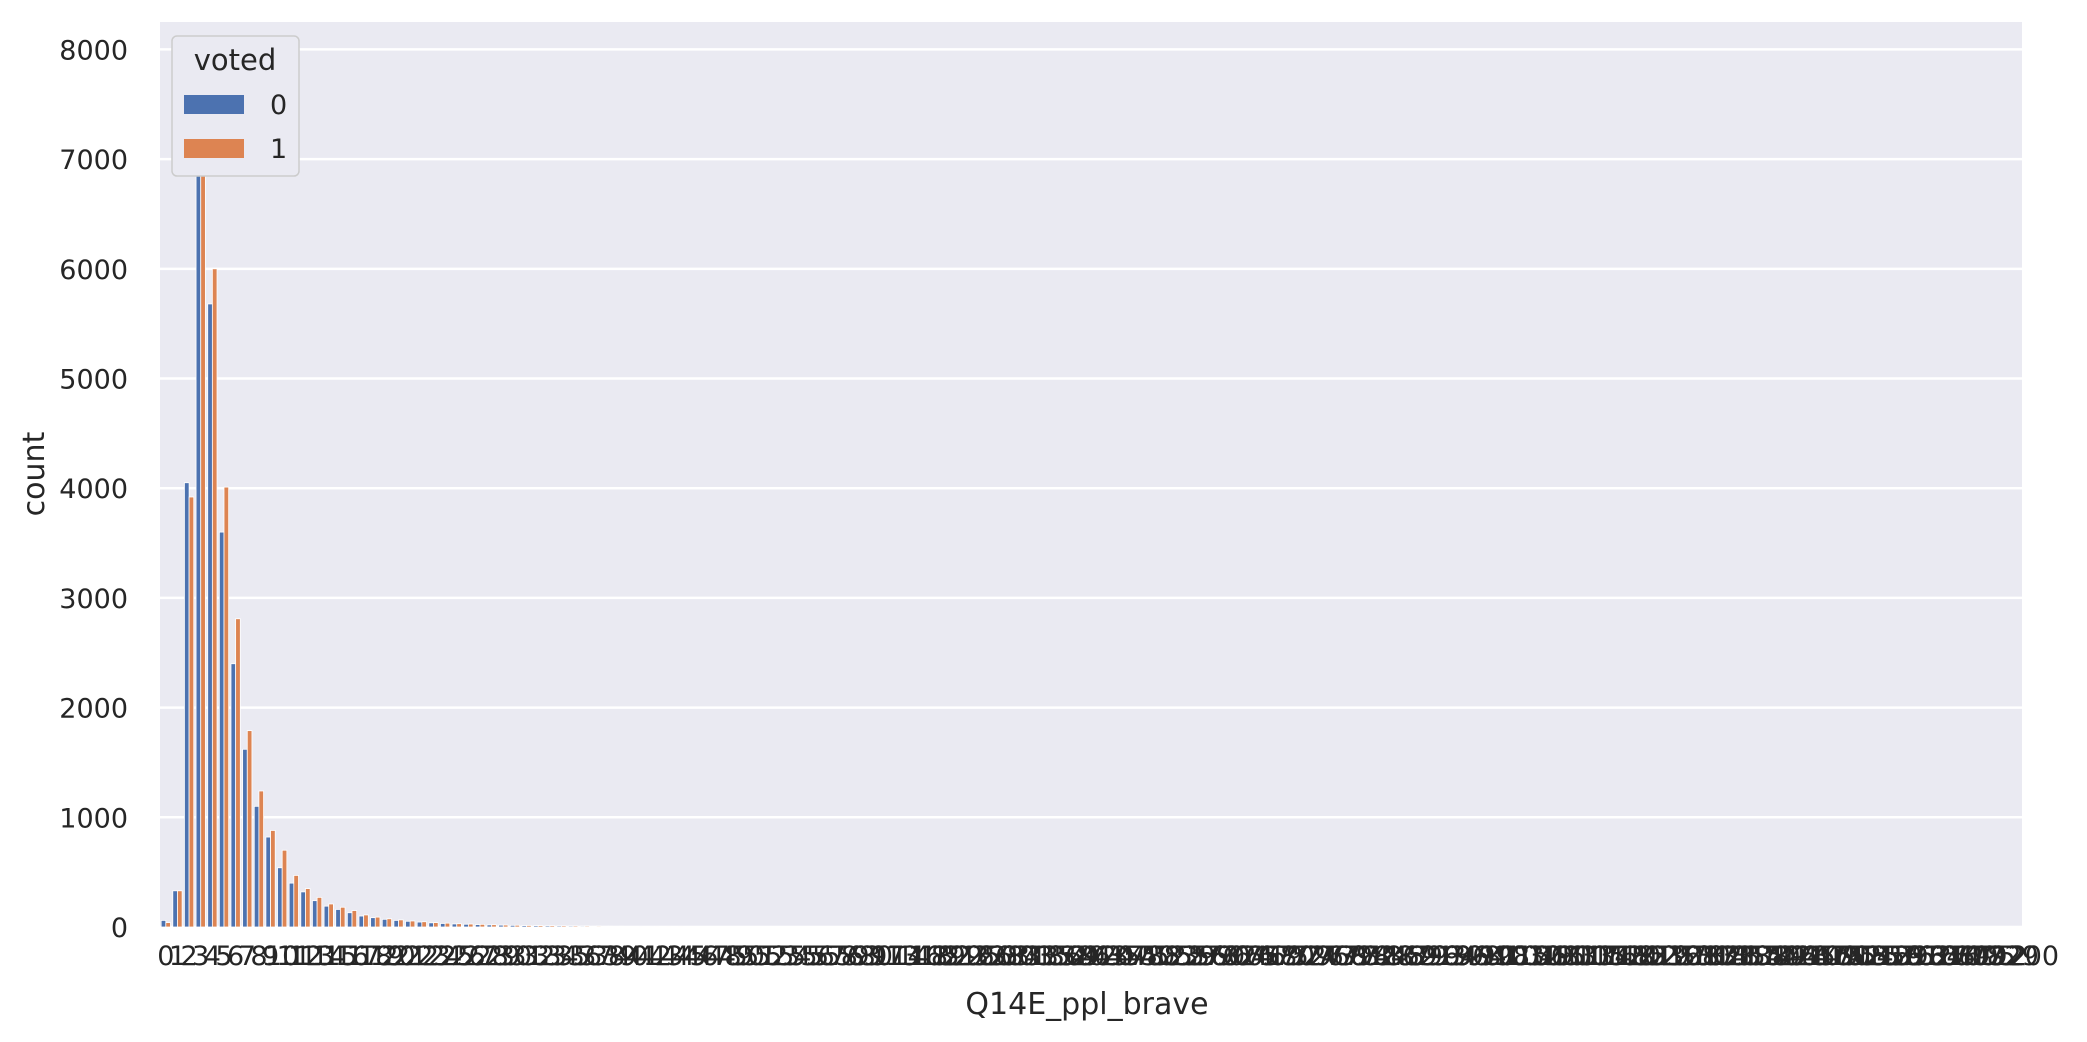 The height and width of the screenshot is (1042, 2087). What do you see at coordinates (550, 956) in the screenshot?
I see `x-tick-label: 33` at bounding box center [550, 956].